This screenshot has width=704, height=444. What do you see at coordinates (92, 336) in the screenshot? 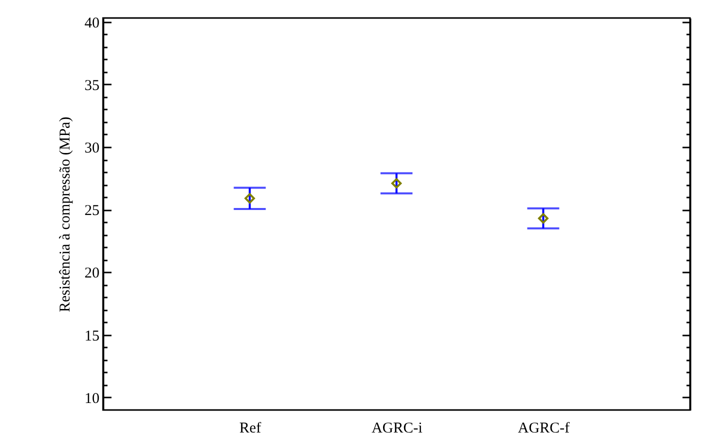
I see `y-tick-label: 15` at bounding box center [92, 336].